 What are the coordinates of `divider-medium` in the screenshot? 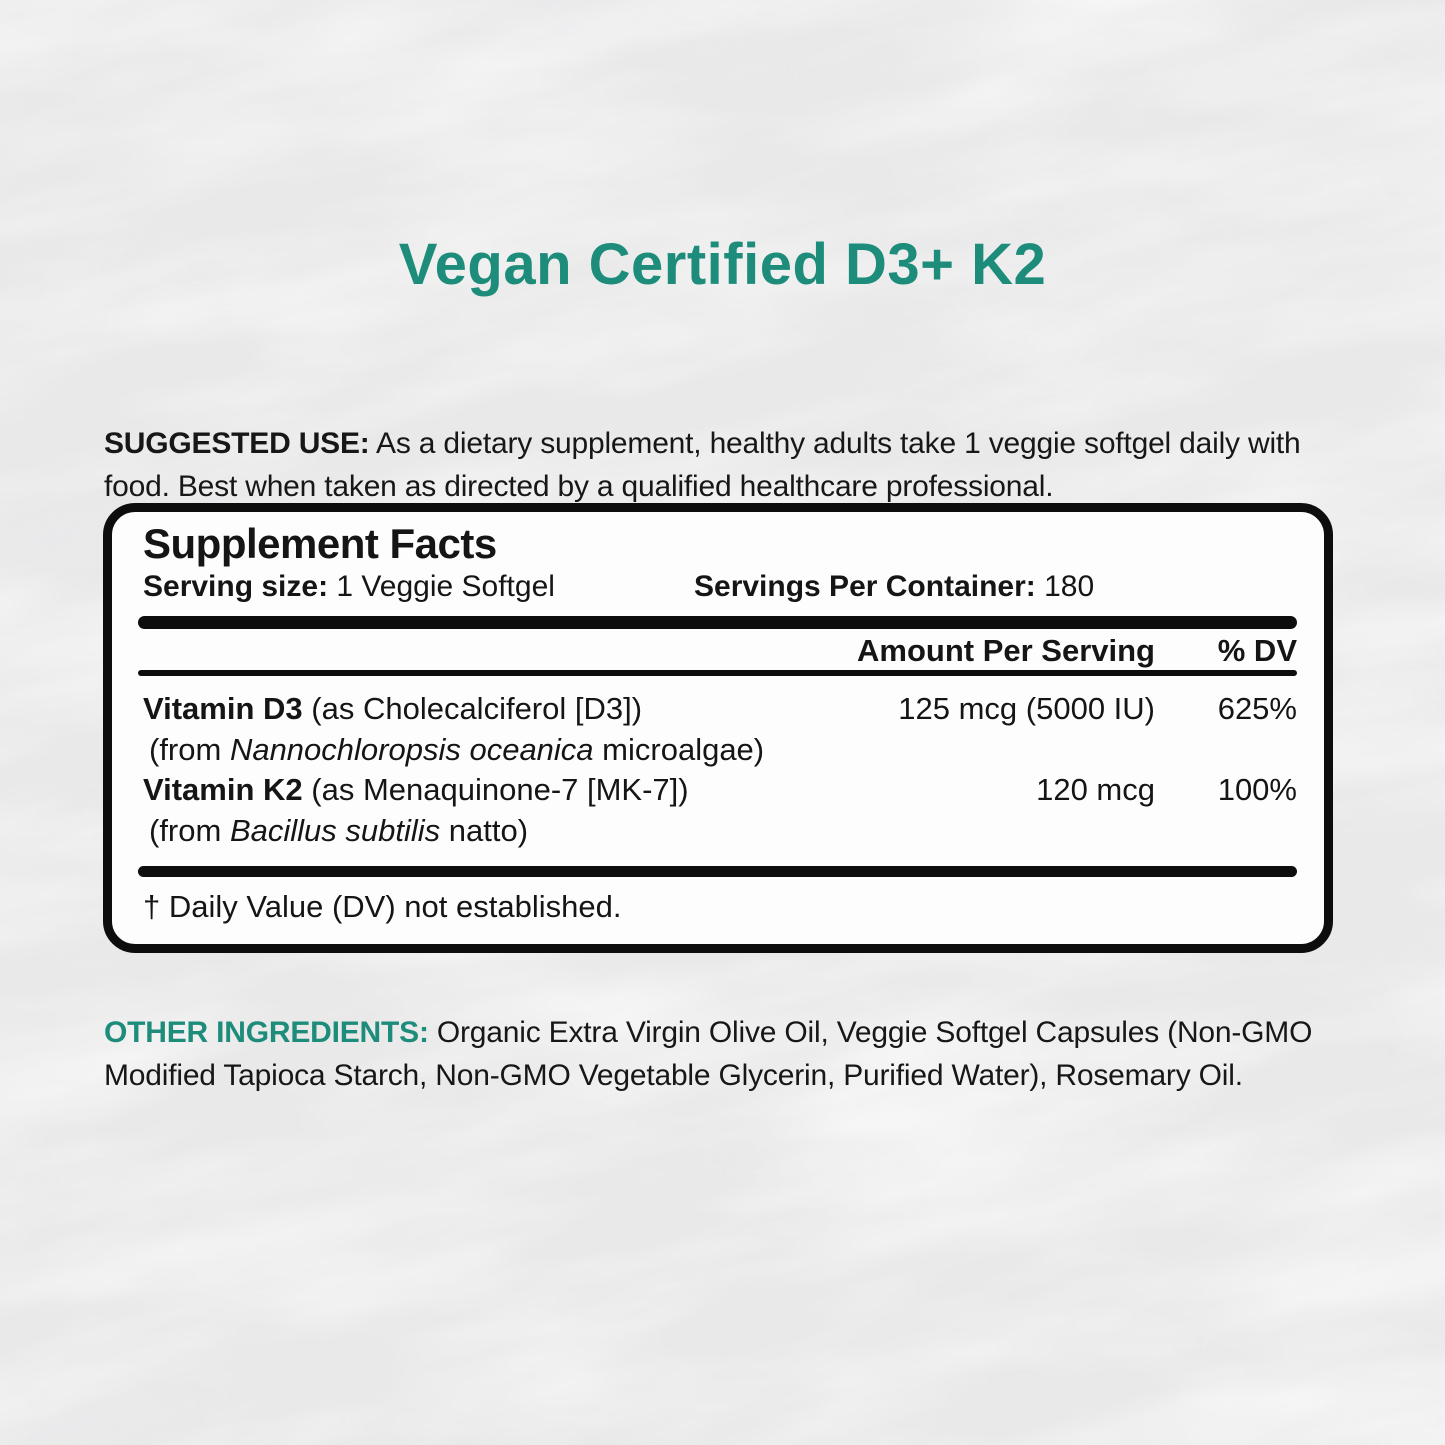 It's located at (717, 871).